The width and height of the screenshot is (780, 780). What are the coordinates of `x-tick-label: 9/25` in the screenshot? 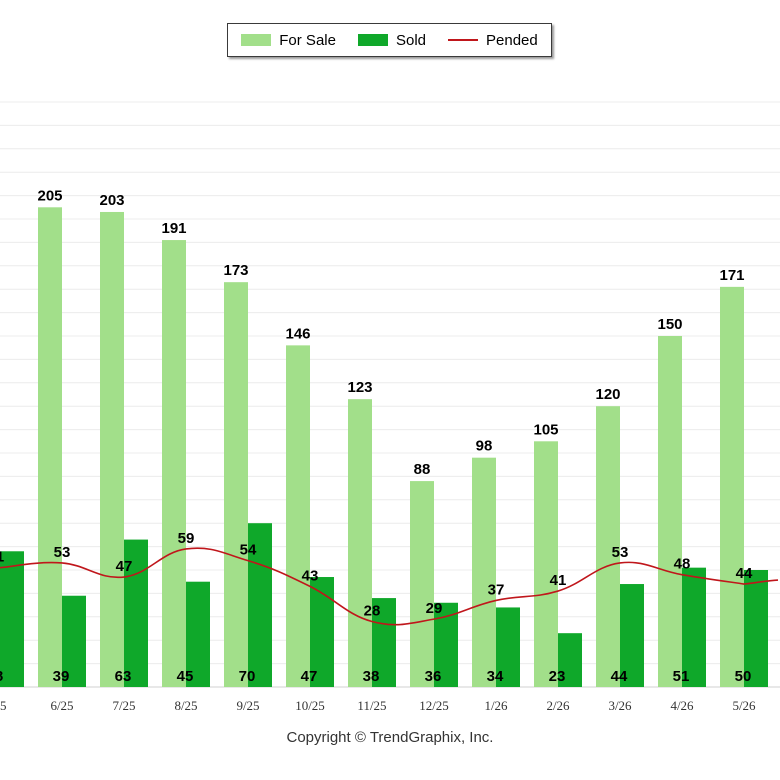 It's located at (247, 705).